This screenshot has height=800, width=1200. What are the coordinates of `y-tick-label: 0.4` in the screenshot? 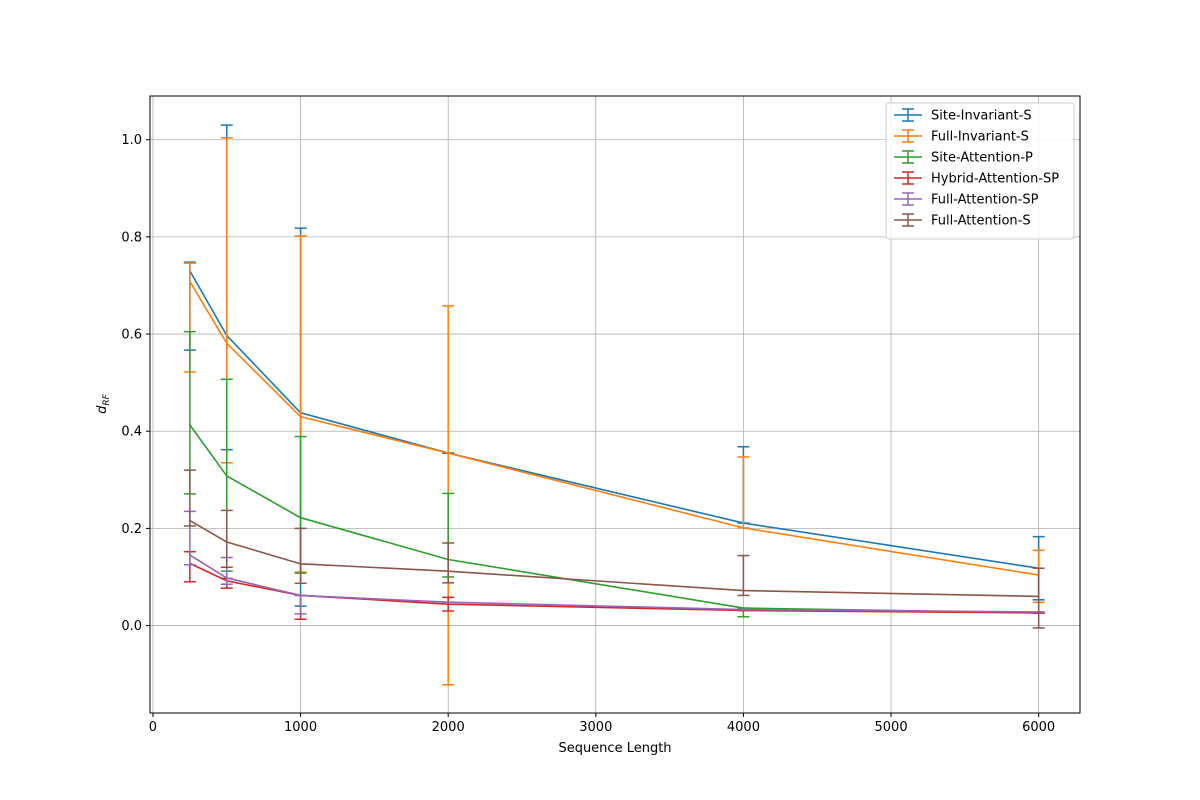 It's located at (131, 432).